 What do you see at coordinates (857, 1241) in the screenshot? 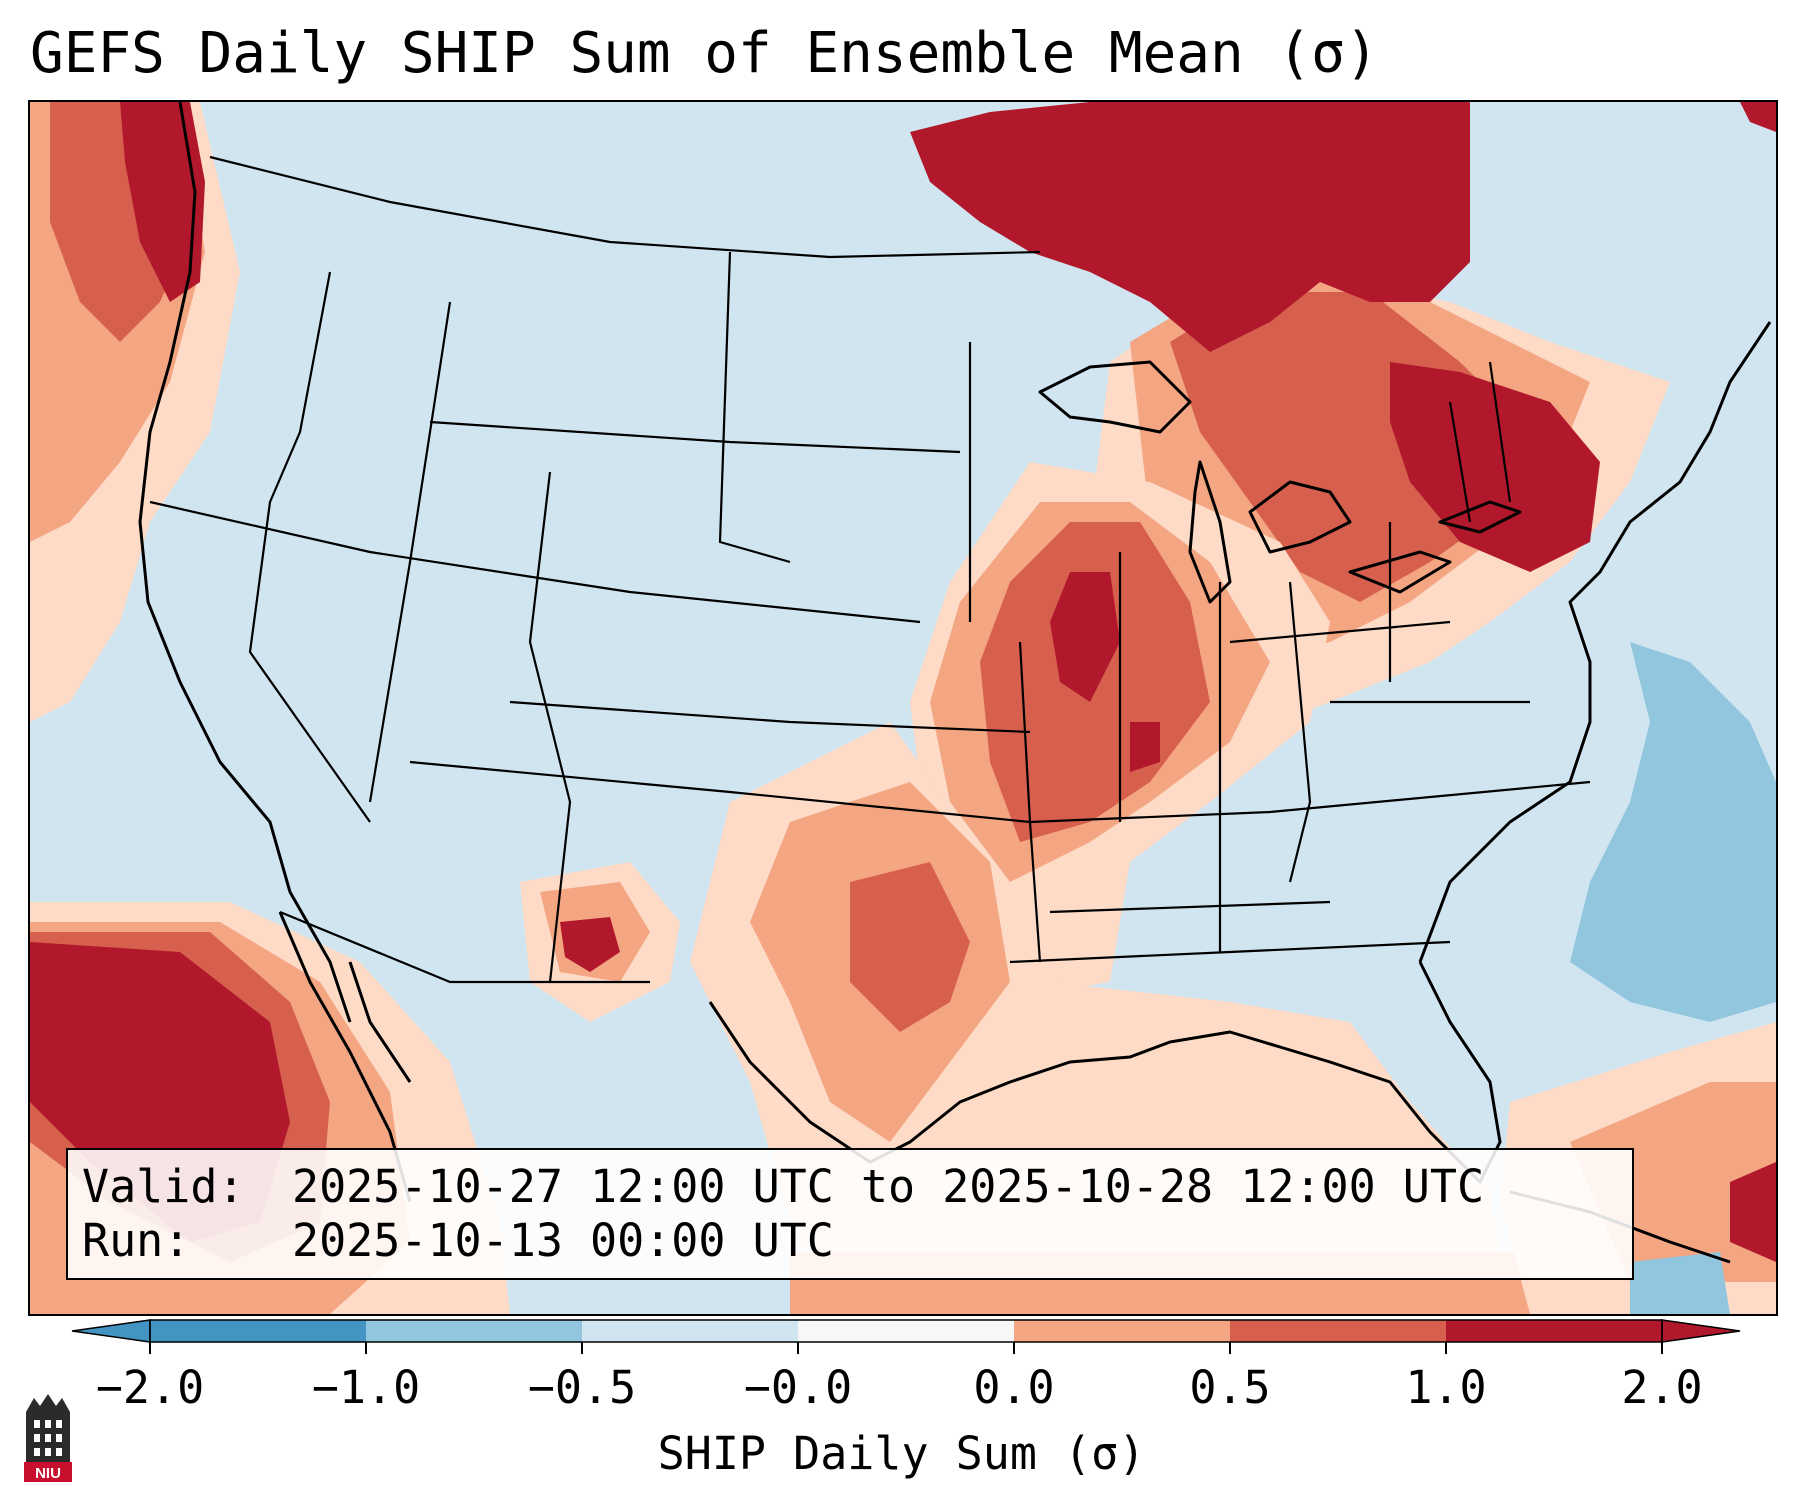
I see `run-row: Run: 2025-10-13 00:00 UTC` at bounding box center [857, 1241].